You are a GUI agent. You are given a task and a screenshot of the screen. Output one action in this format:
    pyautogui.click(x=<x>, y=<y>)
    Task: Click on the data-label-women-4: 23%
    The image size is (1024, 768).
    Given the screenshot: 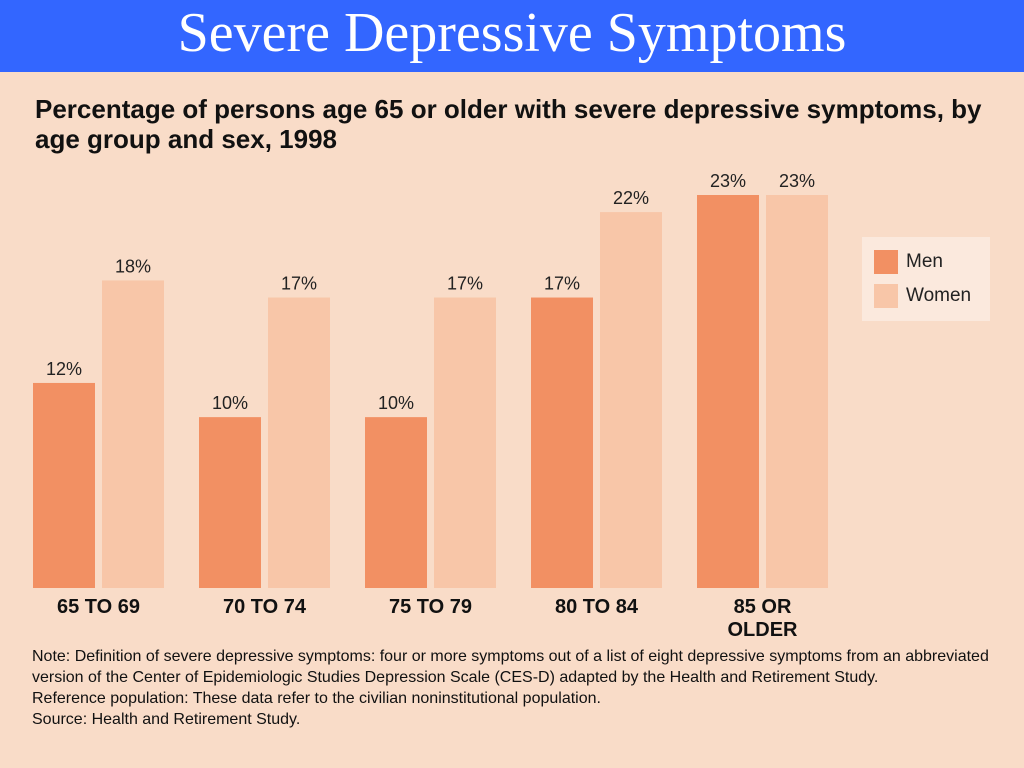 What is the action you would take?
    pyautogui.click(x=797, y=181)
    